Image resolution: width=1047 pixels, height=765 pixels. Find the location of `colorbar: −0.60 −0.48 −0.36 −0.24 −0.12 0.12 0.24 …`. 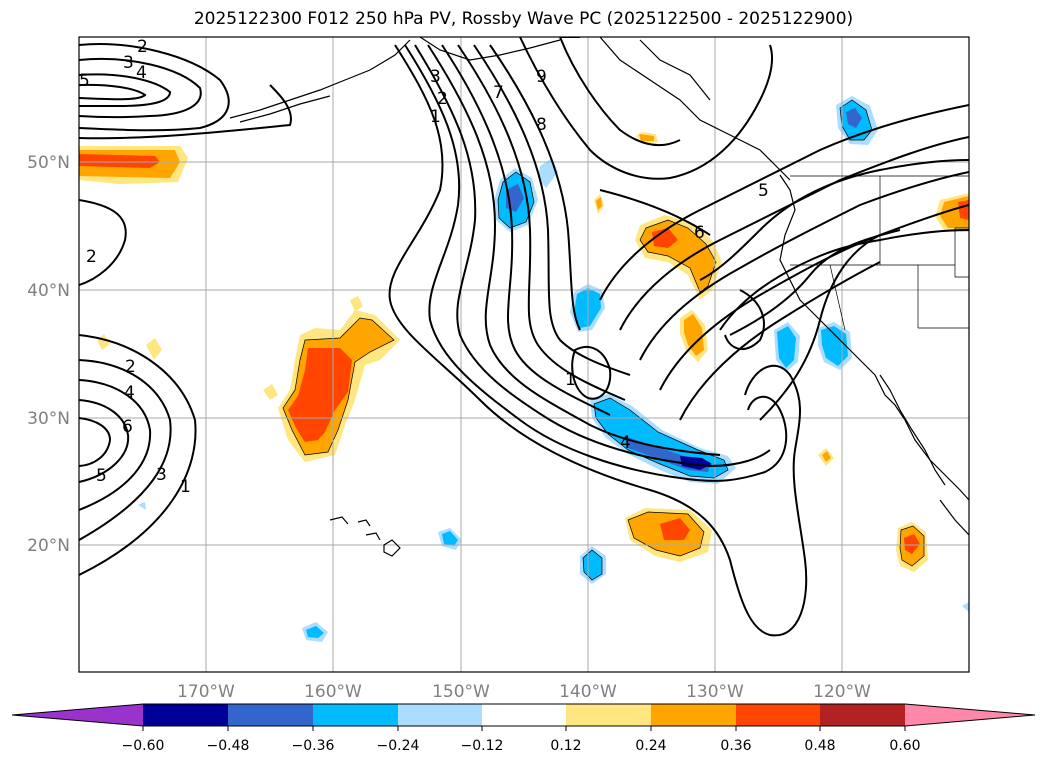

colorbar: −0.60 −0.48 −0.36 −0.24 −0.12 0.12 0.24 … is located at coordinates (523, 728).